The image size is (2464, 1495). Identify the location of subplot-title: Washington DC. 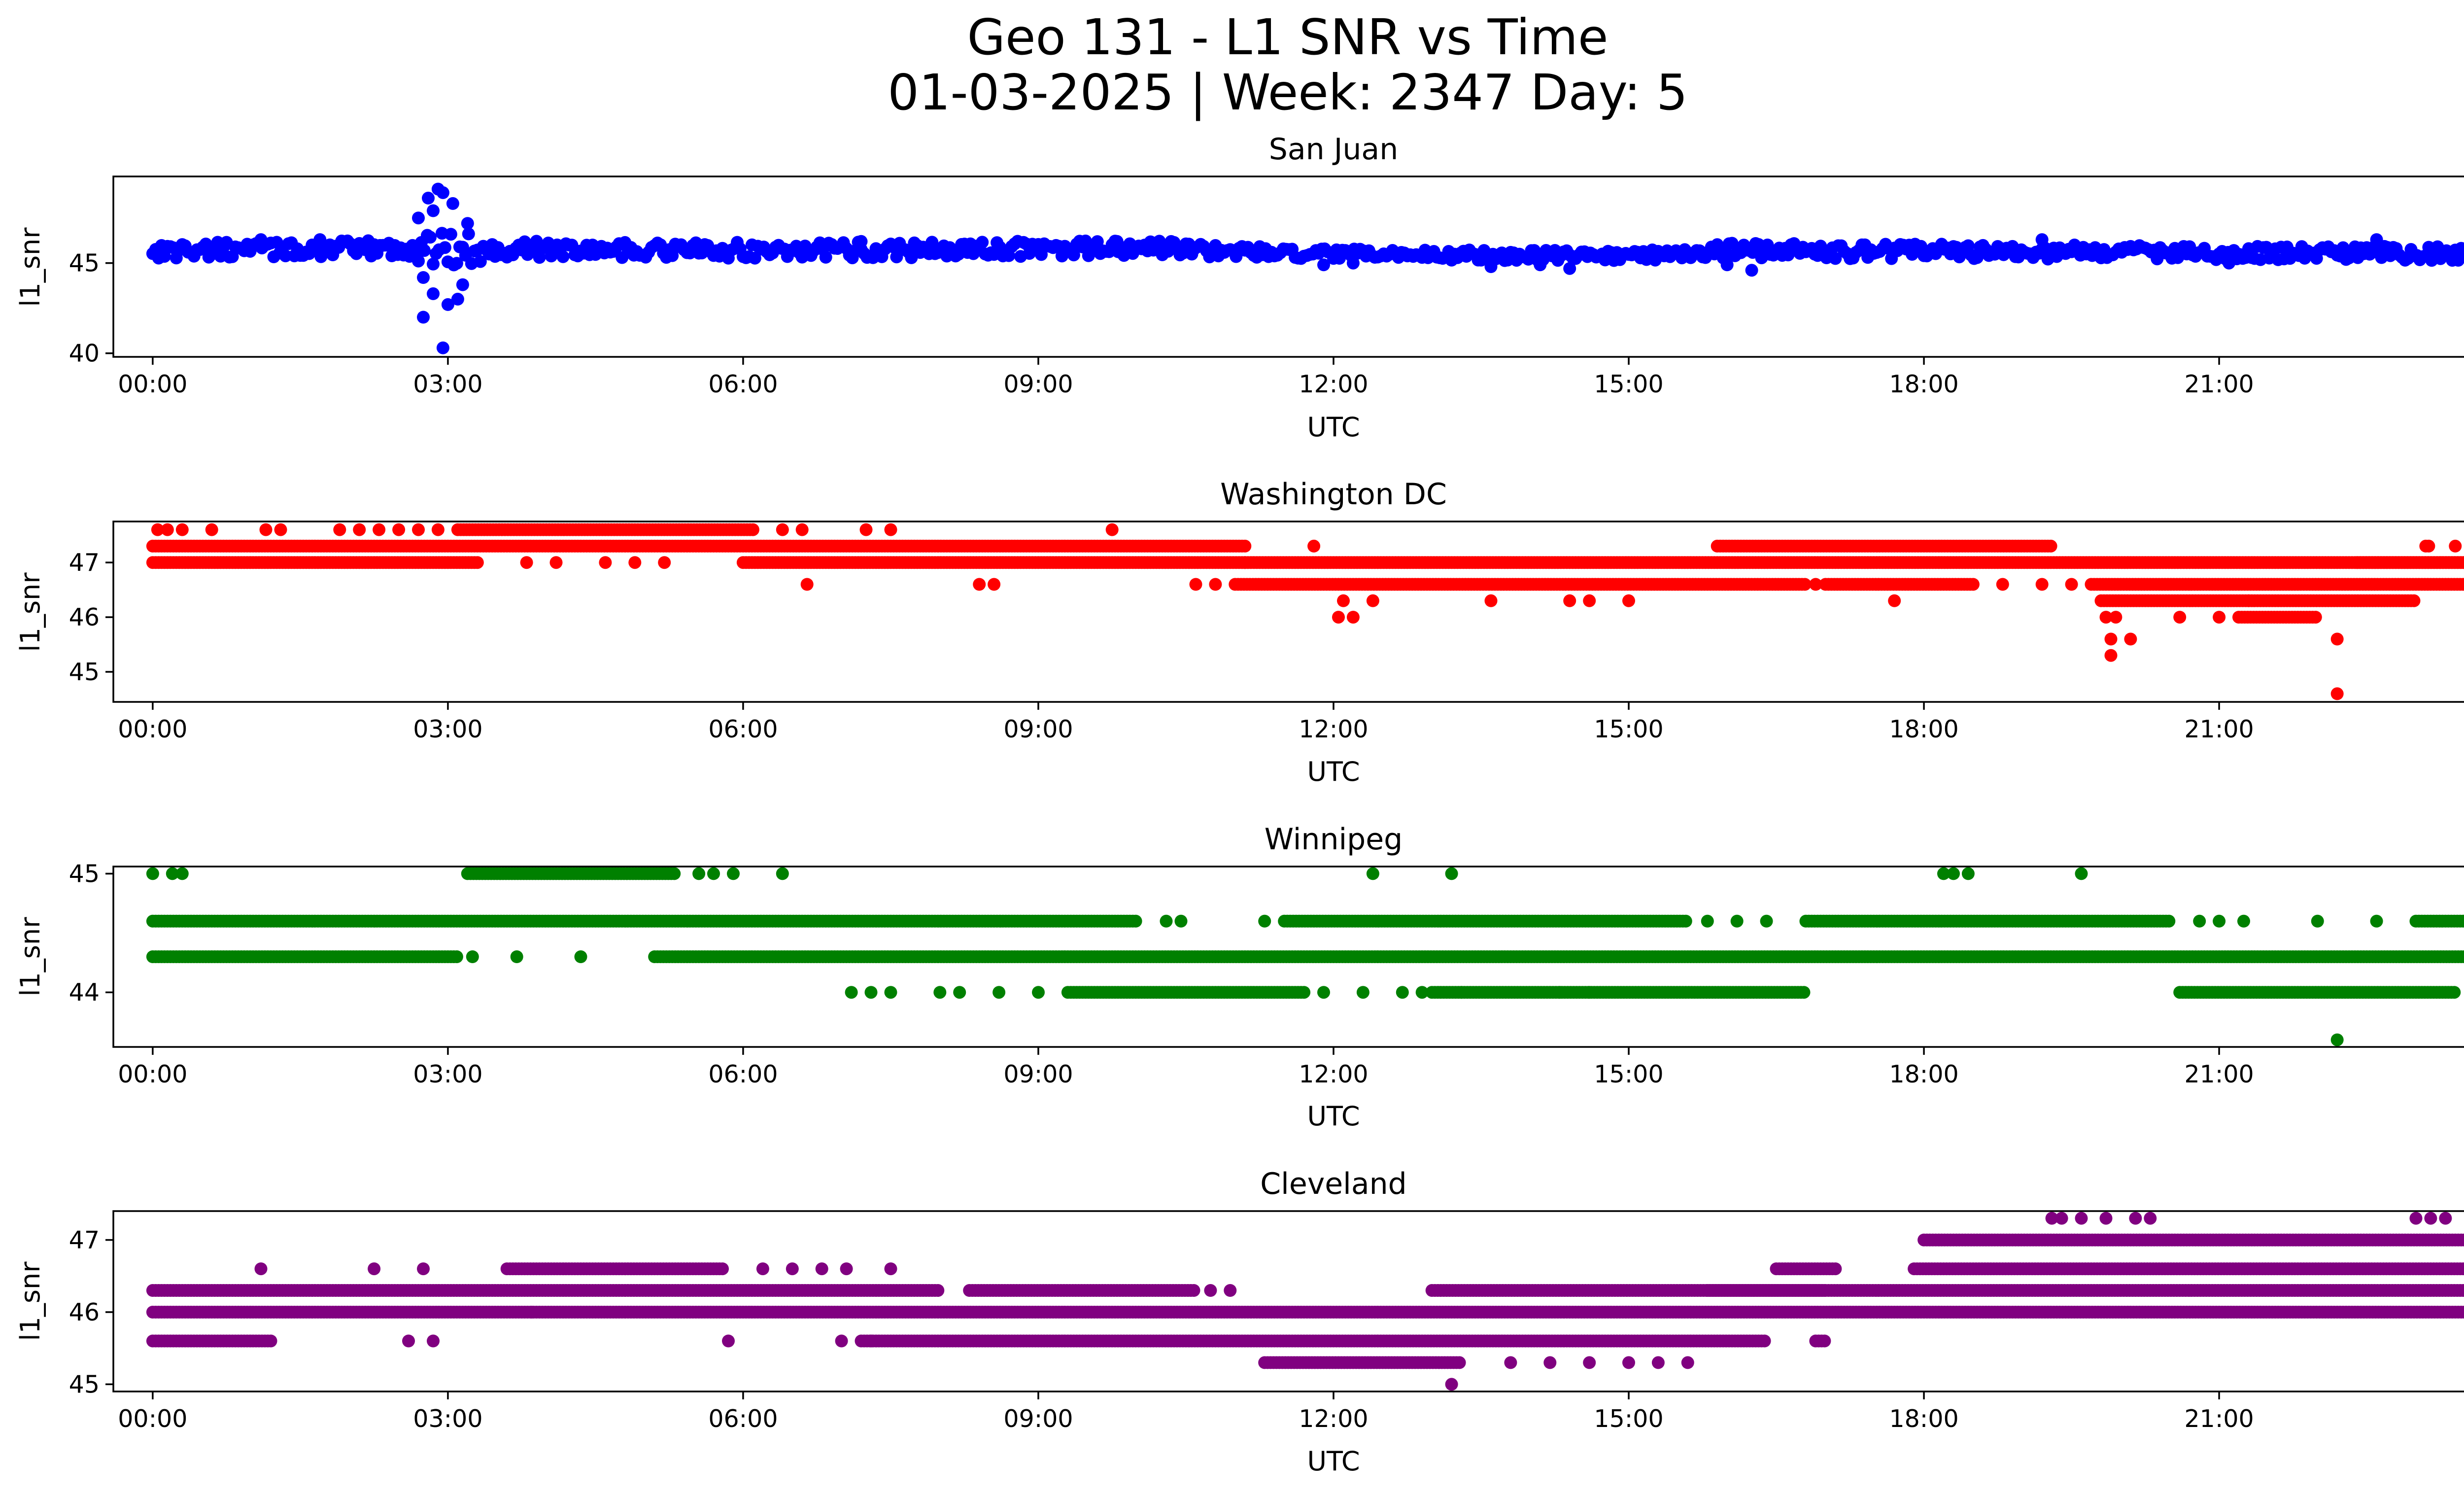
(1333, 494).